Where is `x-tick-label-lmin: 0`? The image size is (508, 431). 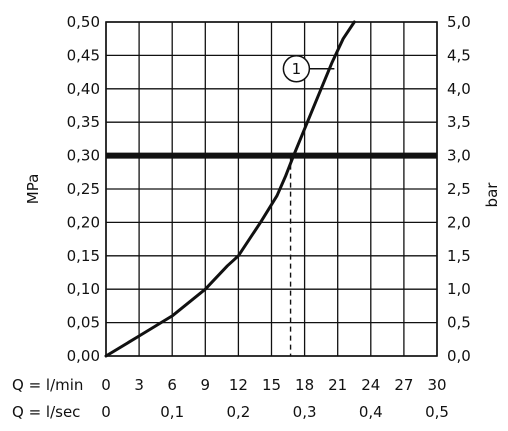 x-tick-label-lmin: 0 is located at coordinates (106, 385).